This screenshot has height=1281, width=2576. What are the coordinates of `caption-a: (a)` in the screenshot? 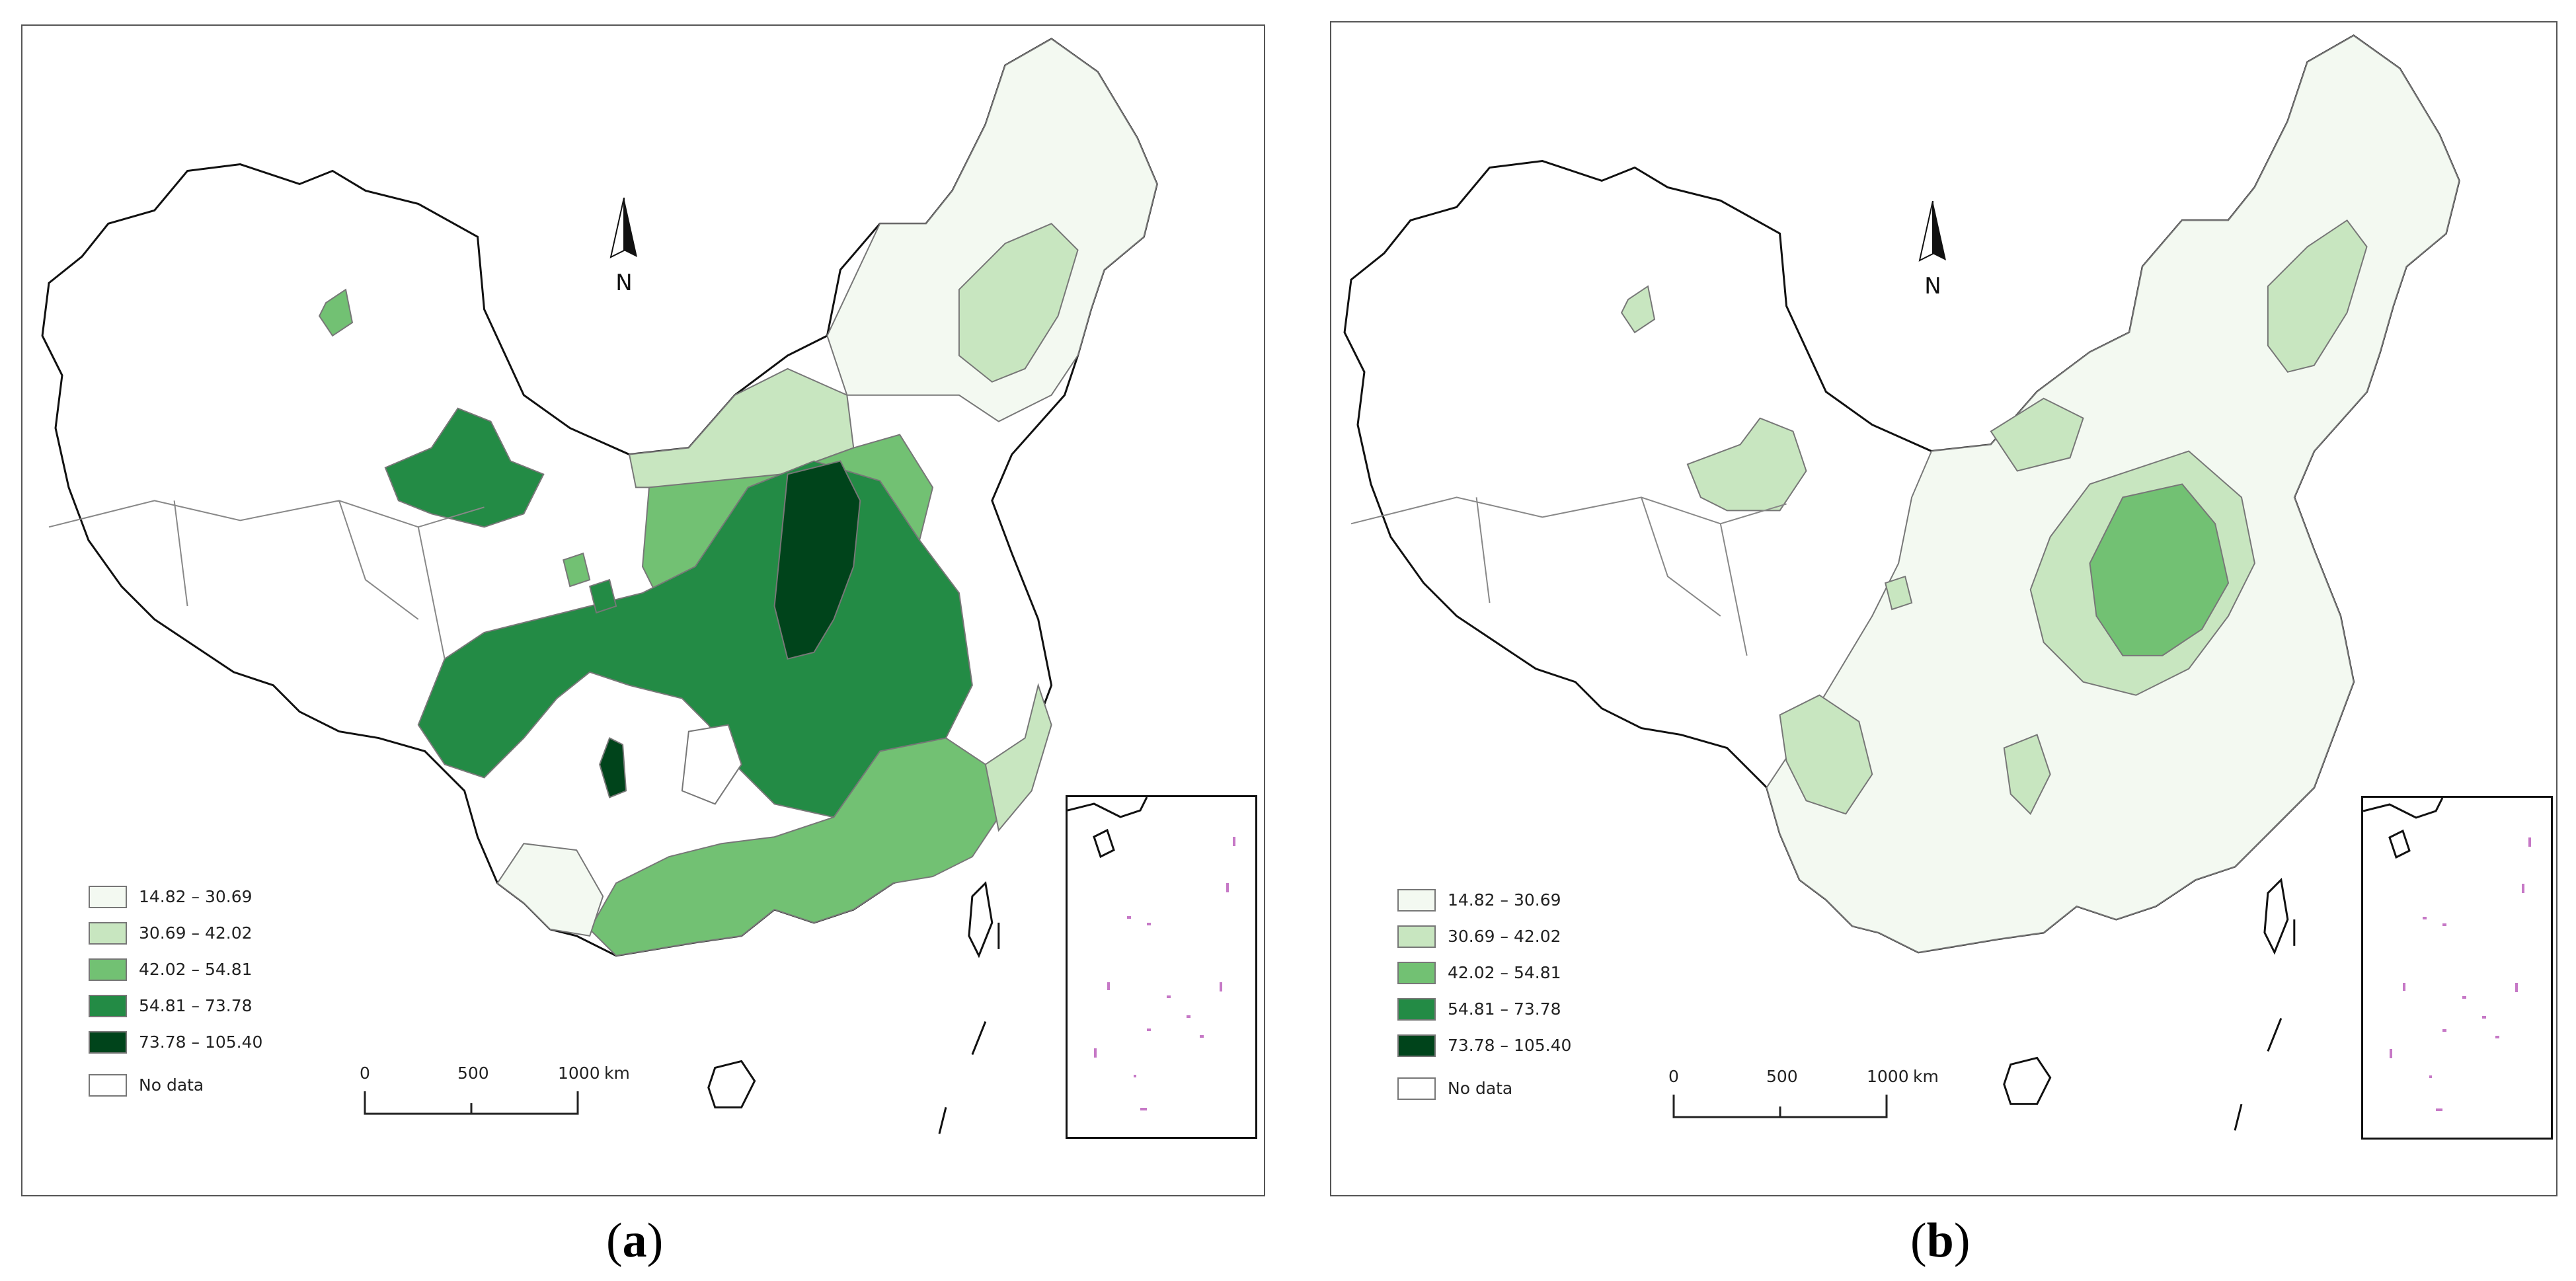 It's located at (634, 1241).